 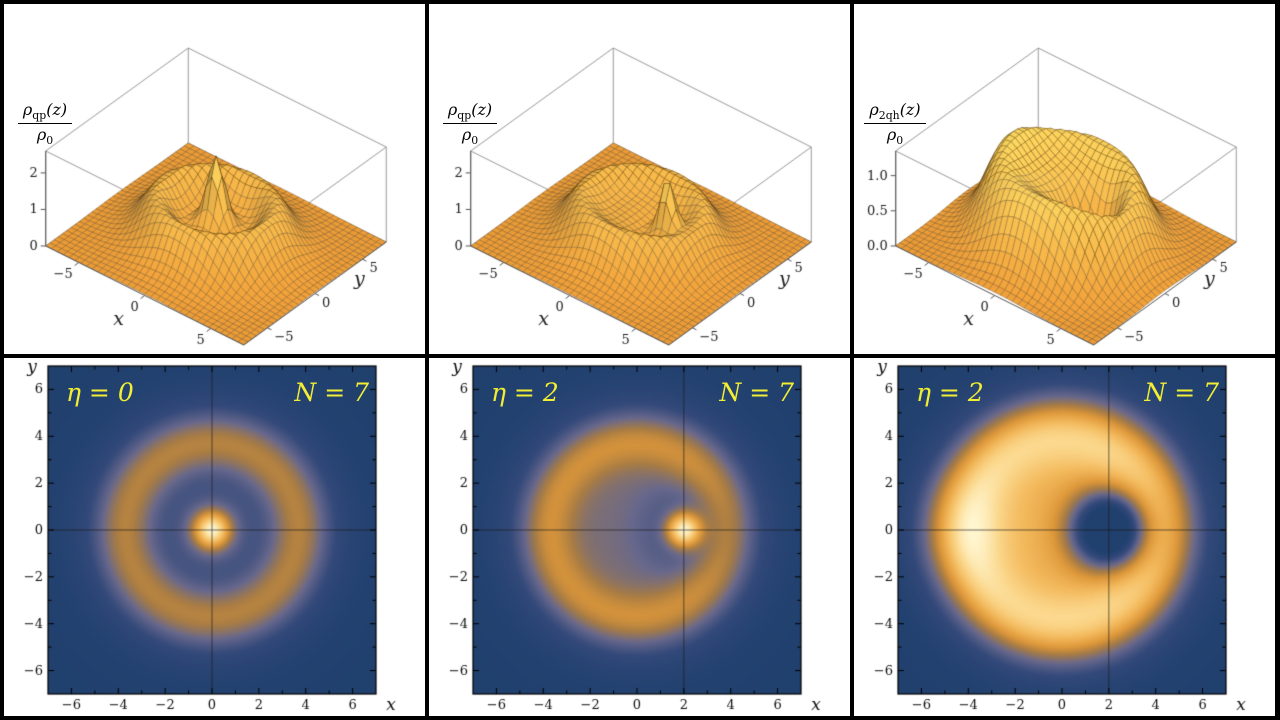 What do you see at coordinates (895, 112) in the screenshot?
I see `fraction-numerator: ρ2qh(z)` at bounding box center [895, 112].